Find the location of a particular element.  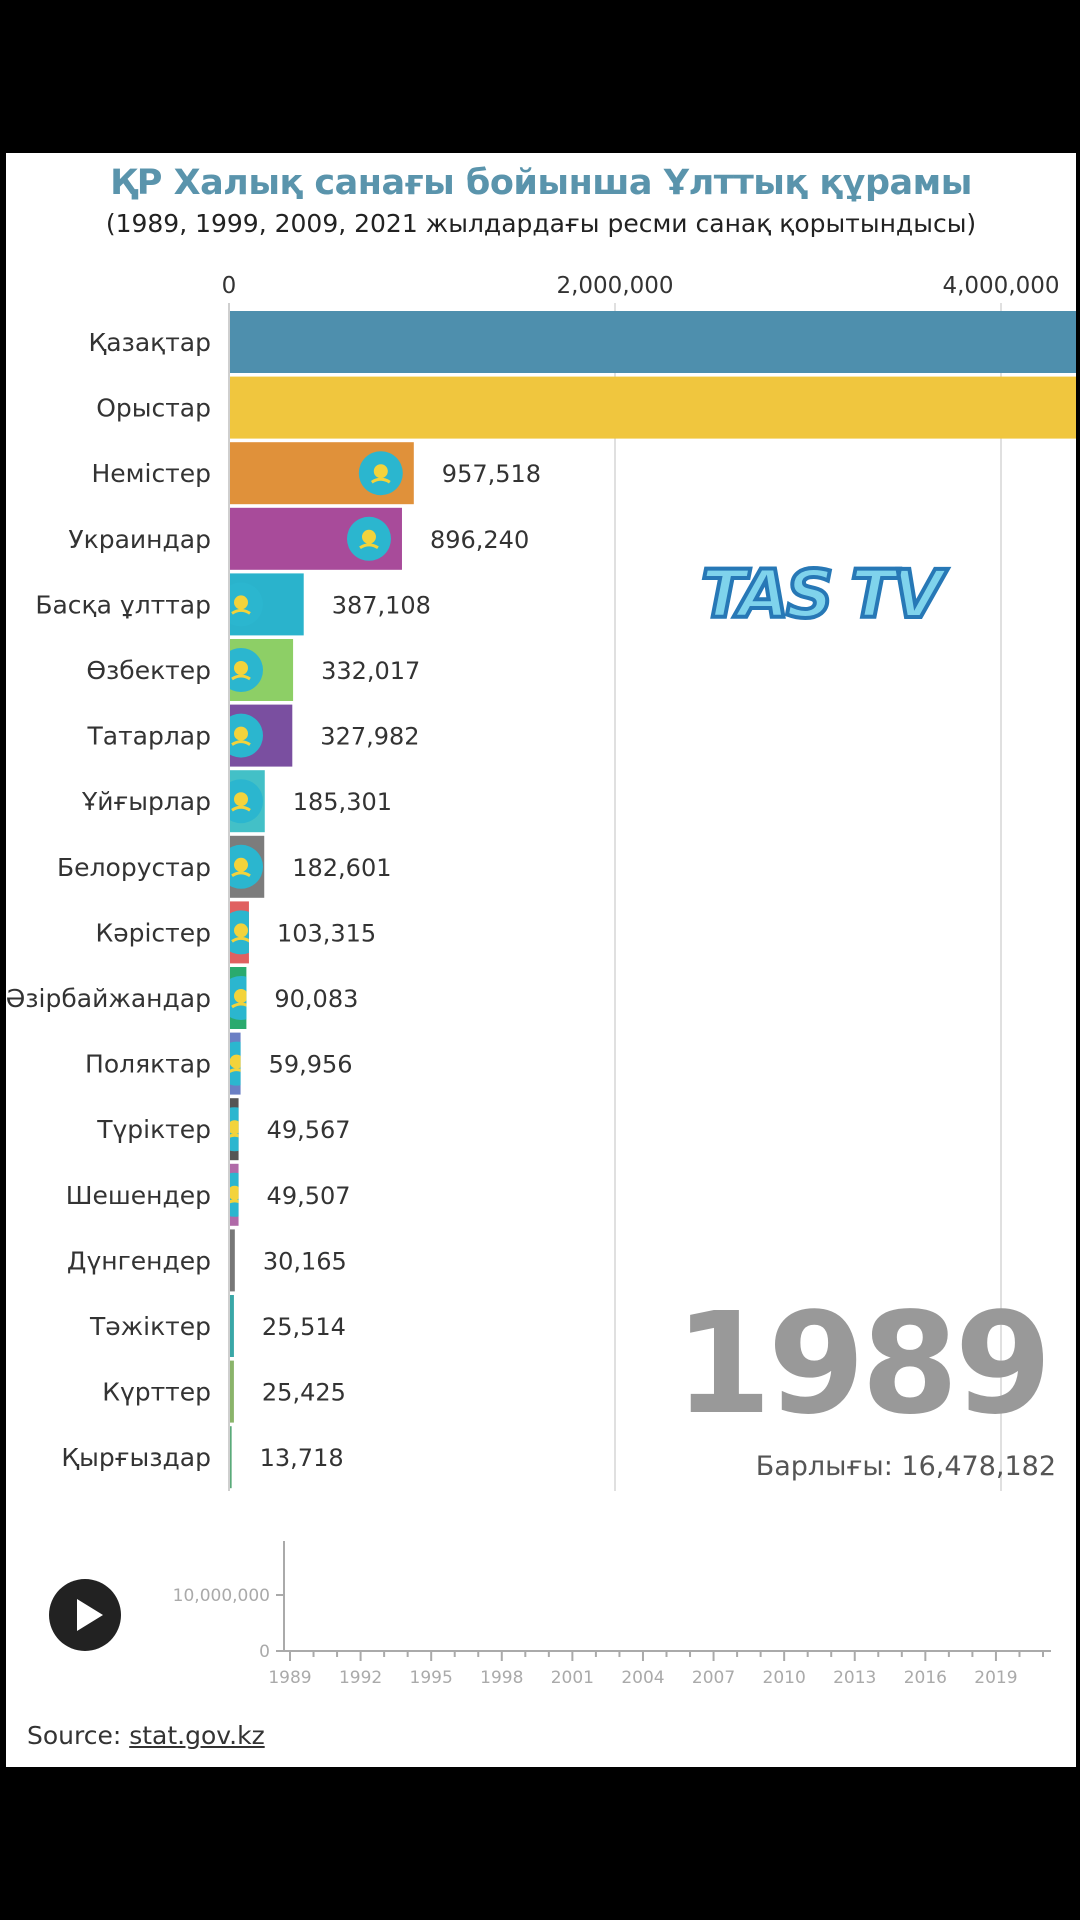

category-label: Кәрістер is located at coordinates (153, 932).